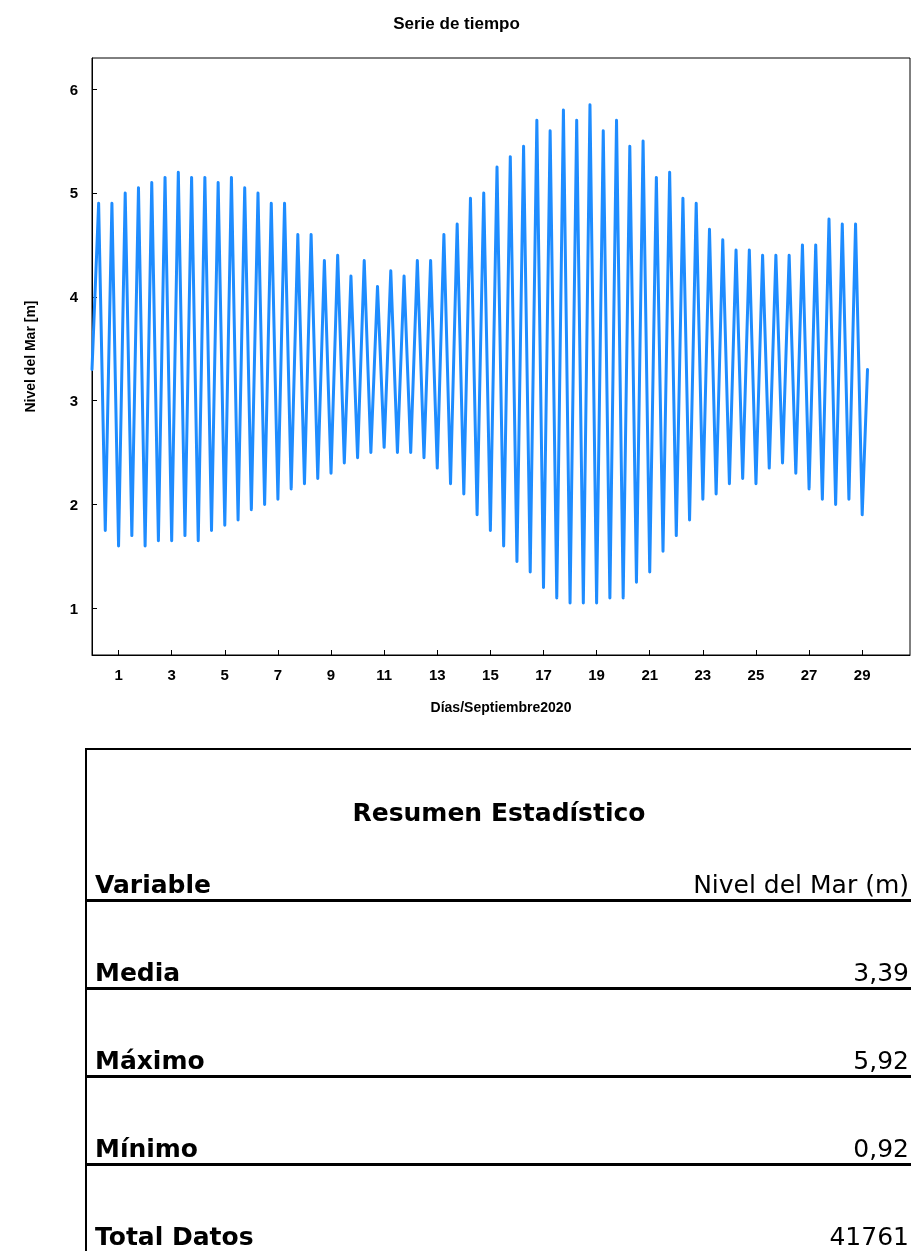 Image resolution: width=913 pixels, height=1251 pixels. Describe the element at coordinates (384, 674) in the screenshot. I see `x-tick-label: 11` at that location.